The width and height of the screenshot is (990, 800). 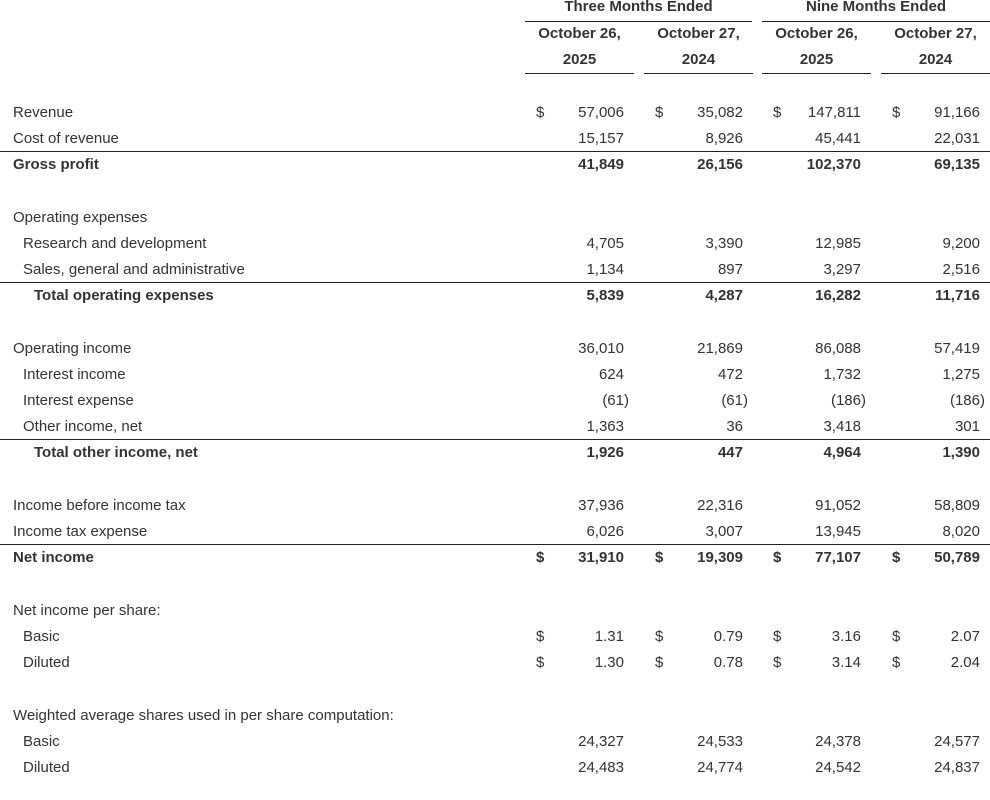 What do you see at coordinates (846, 636) in the screenshot?
I see `cell-value: 3.16` at bounding box center [846, 636].